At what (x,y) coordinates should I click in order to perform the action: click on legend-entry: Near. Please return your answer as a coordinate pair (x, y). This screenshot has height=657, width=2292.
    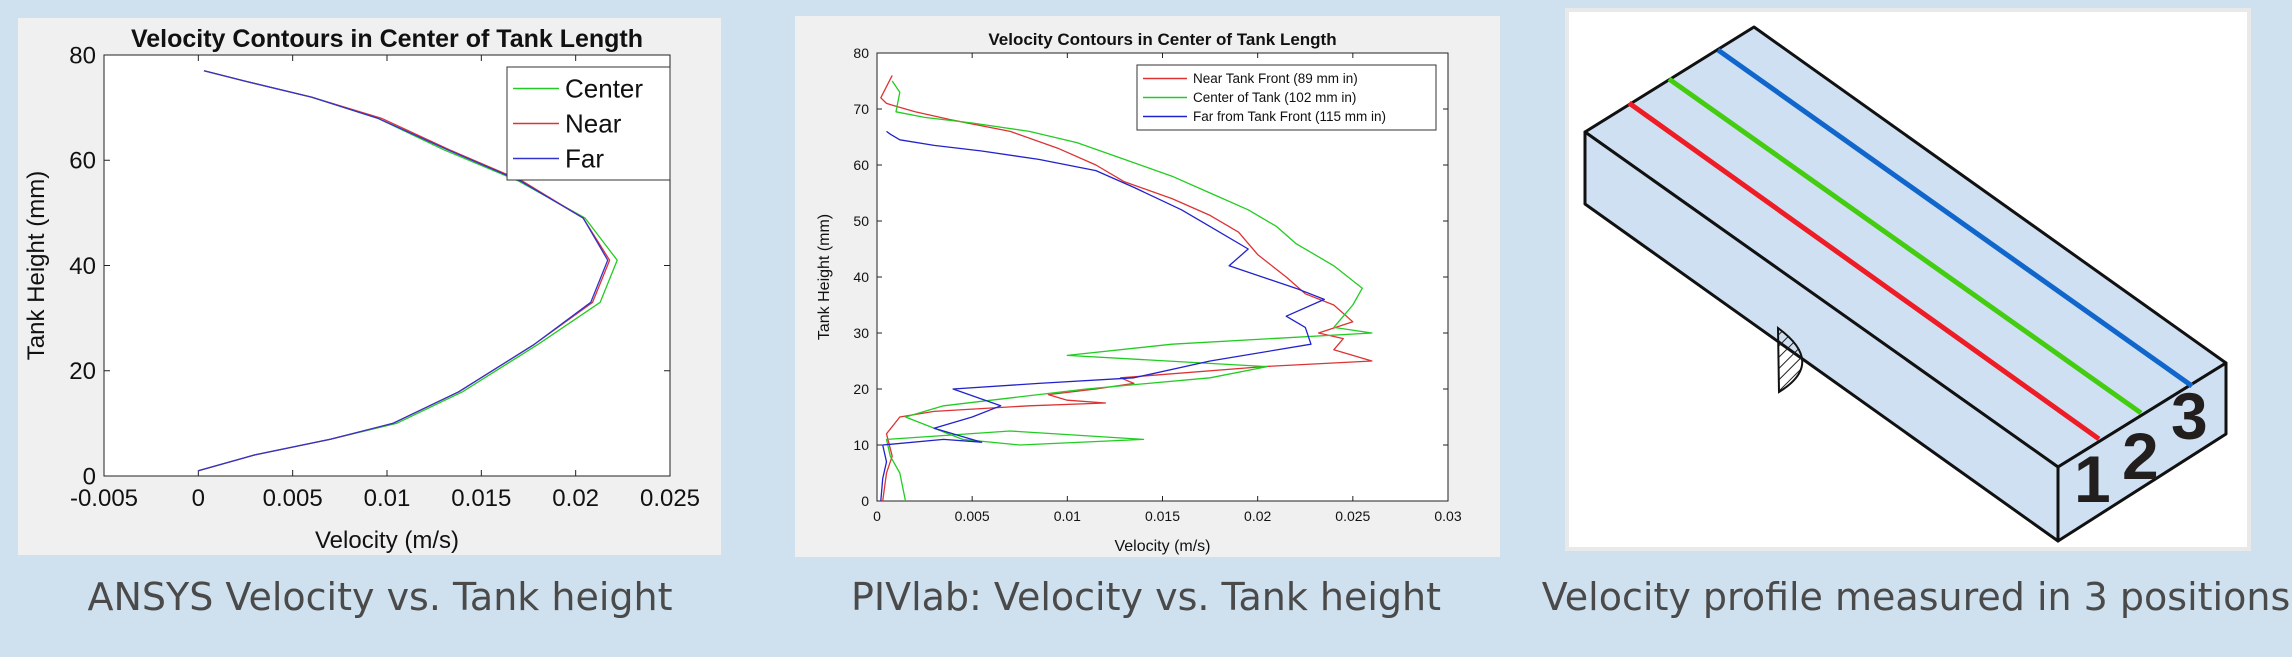
    Looking at the image, I should click on (593, 124).